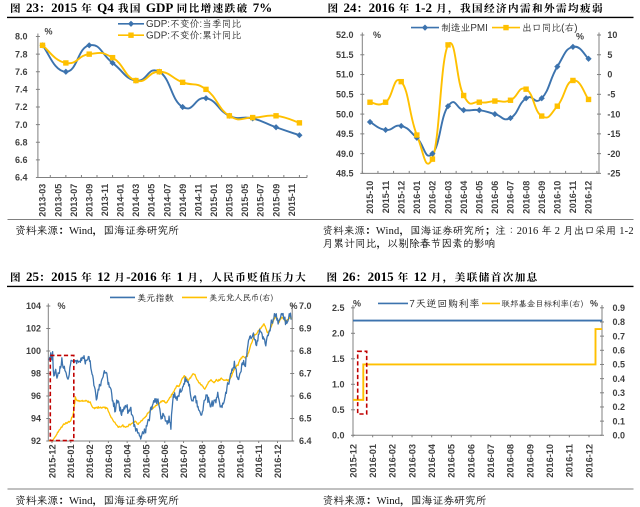 The image size is (640, 507). I want to click on svg-text: 图 26：2015 年 12 月，美联储首次加息, so click(433, 277).